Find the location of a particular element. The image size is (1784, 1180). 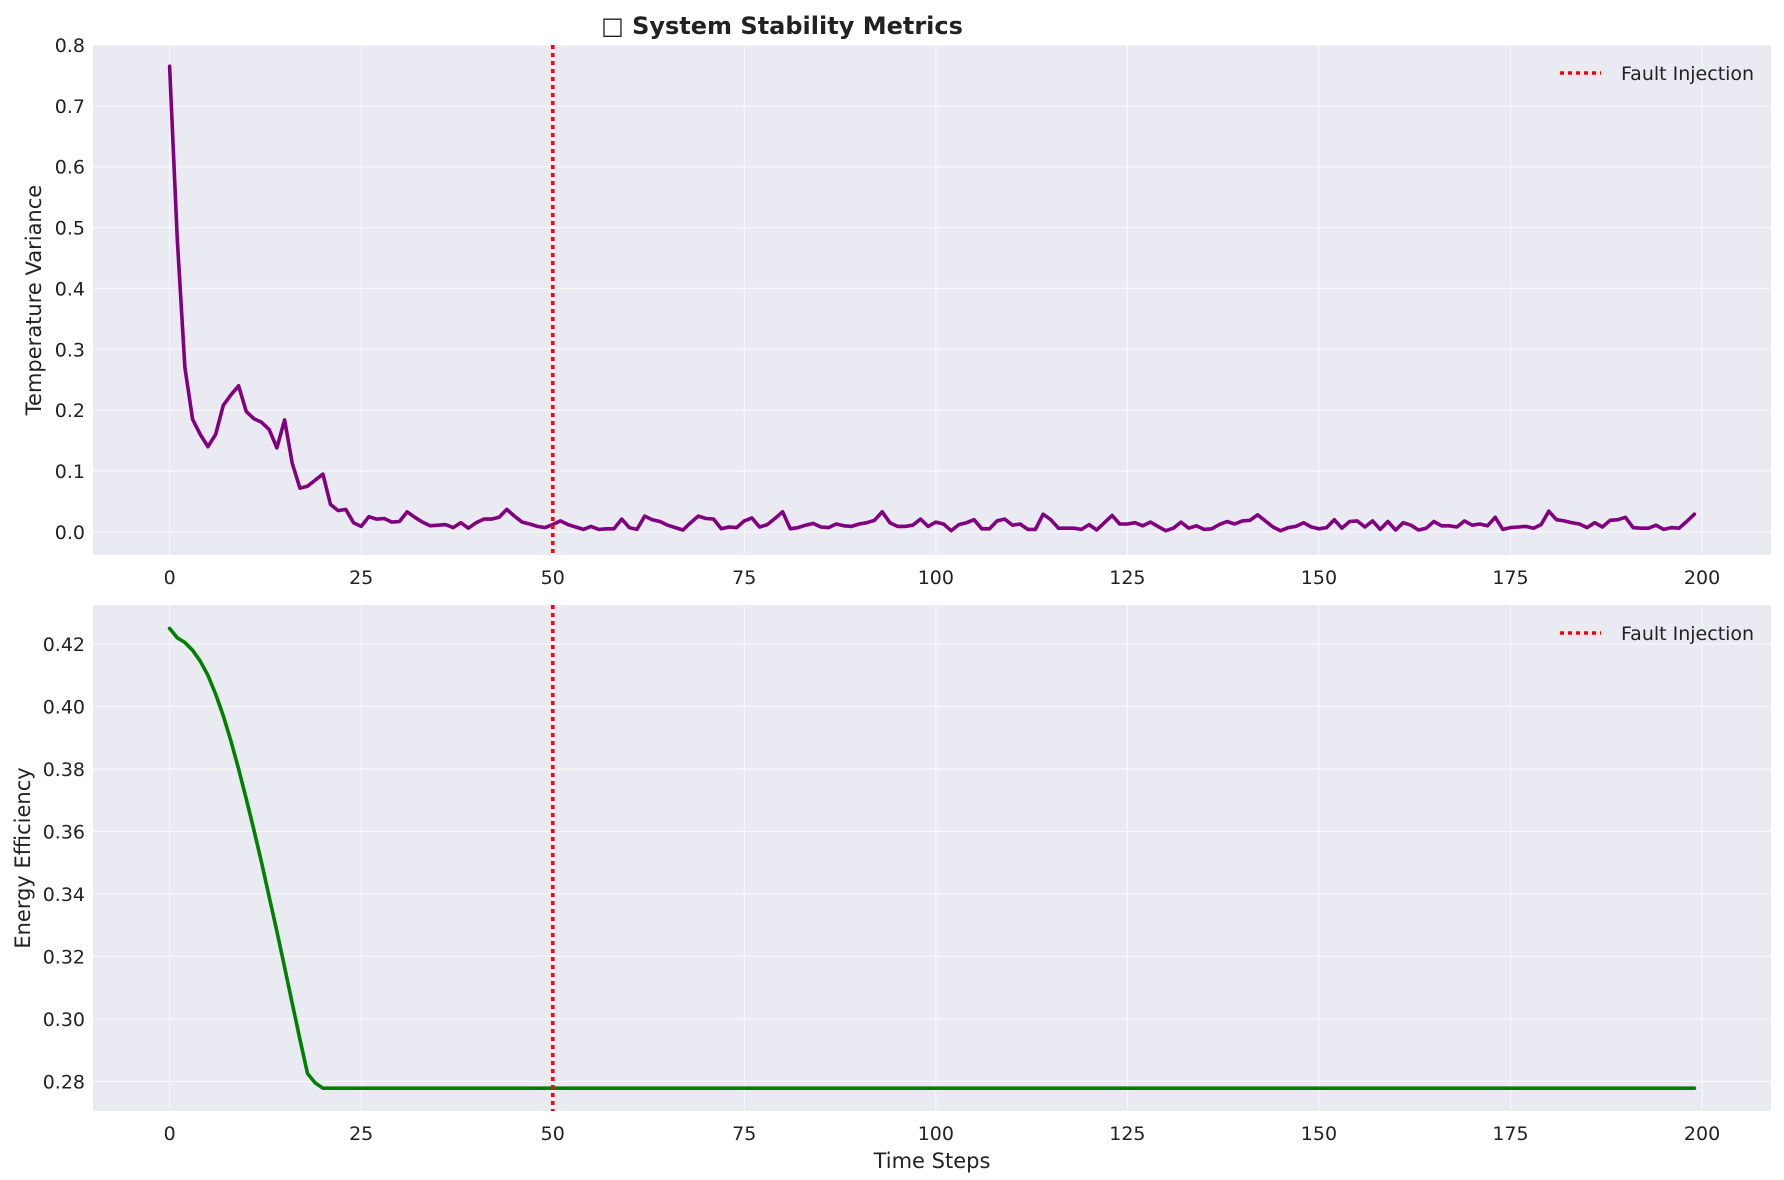

efficiency-x-tick-label: 100 is located at coordinates (936, 1134).